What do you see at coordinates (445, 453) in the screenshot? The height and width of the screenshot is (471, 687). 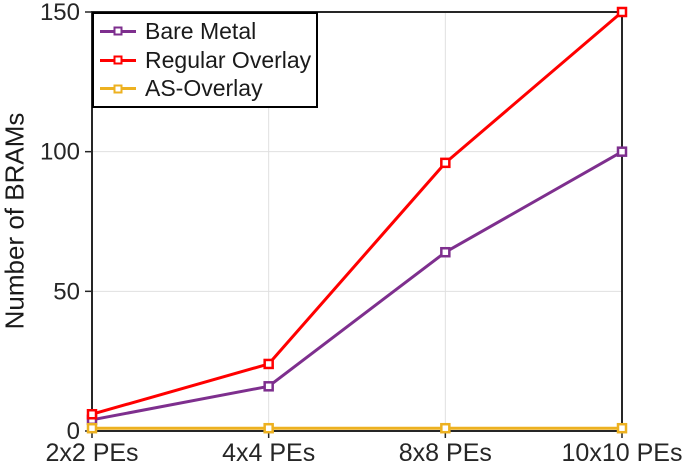 I see `x-tick-label: 8x8 PEs` at bounding box center [445, 453].